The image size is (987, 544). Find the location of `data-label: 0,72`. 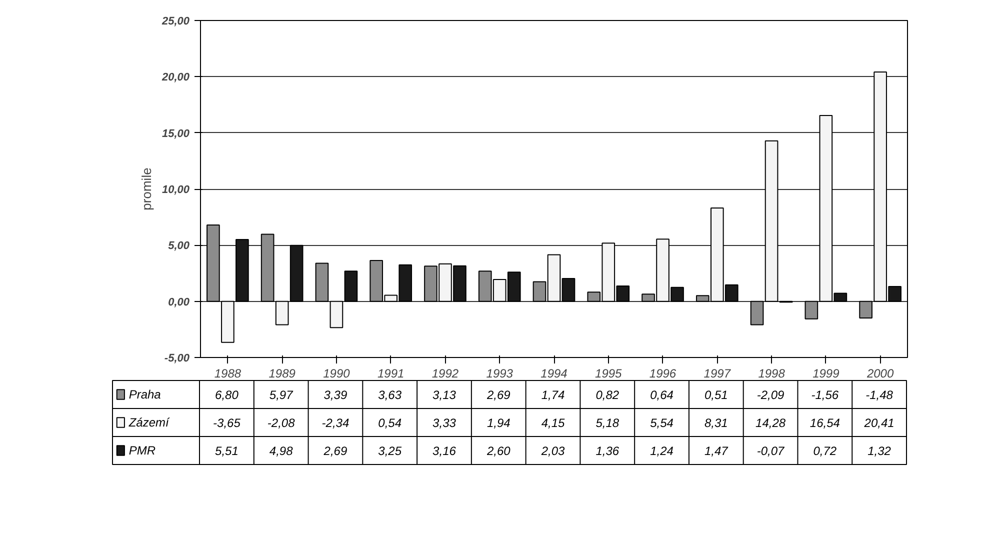

data-label: 0,72 is located at coordinates (825, 451).